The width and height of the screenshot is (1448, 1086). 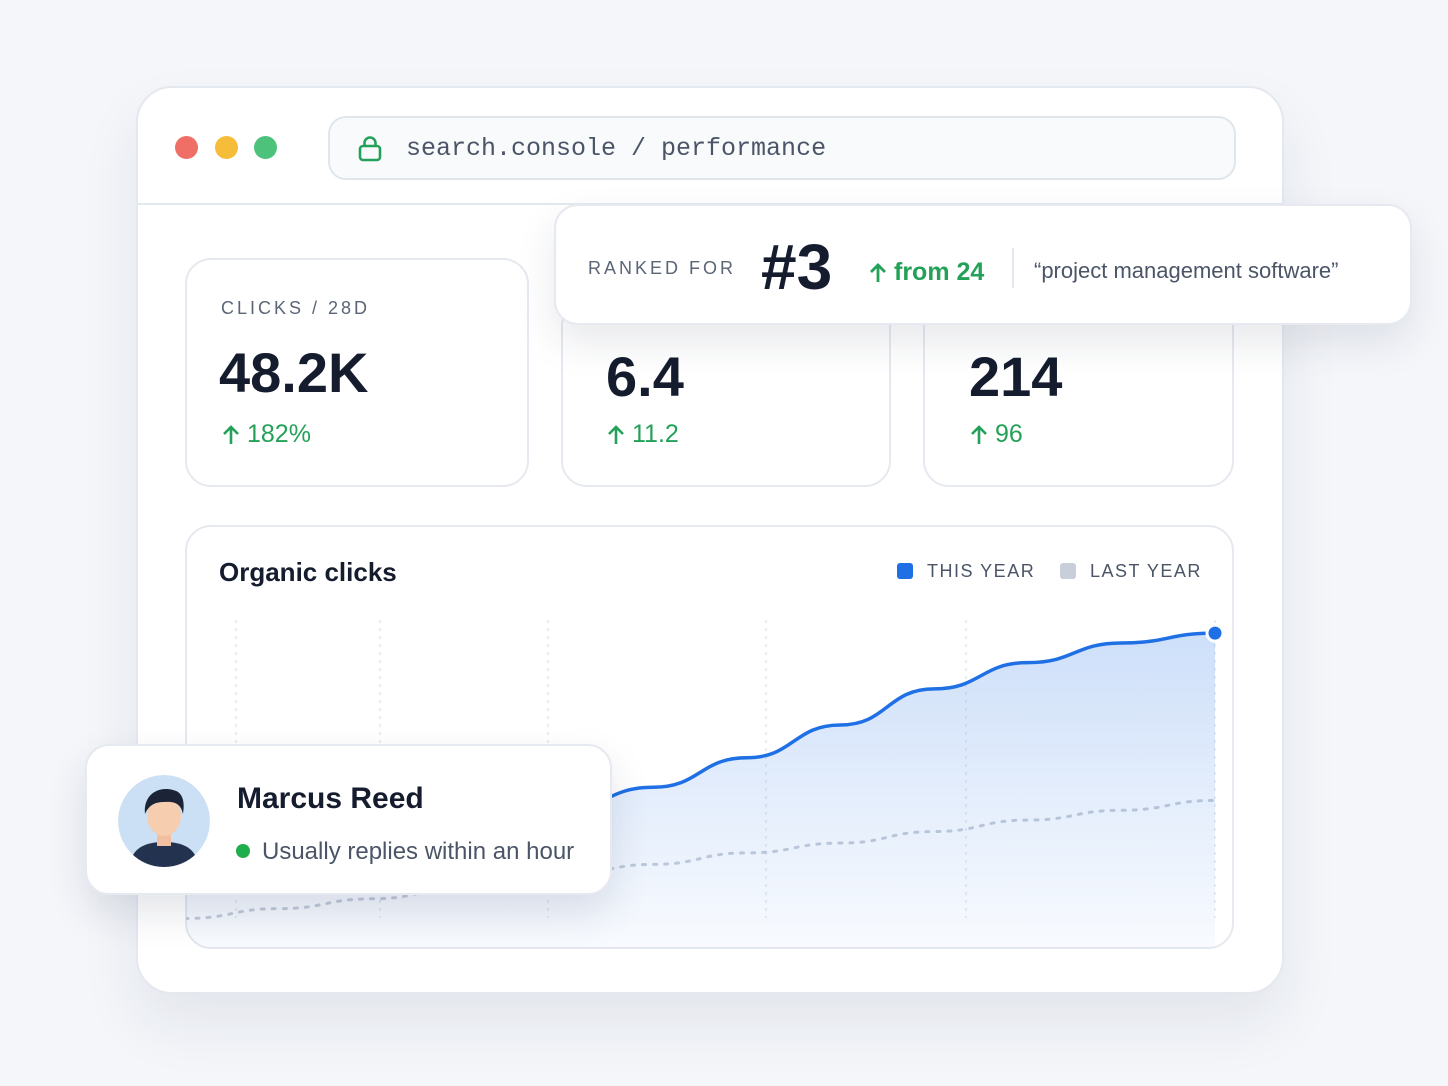 I want to click on metric-change: 182%, so click(x=266, y=434).